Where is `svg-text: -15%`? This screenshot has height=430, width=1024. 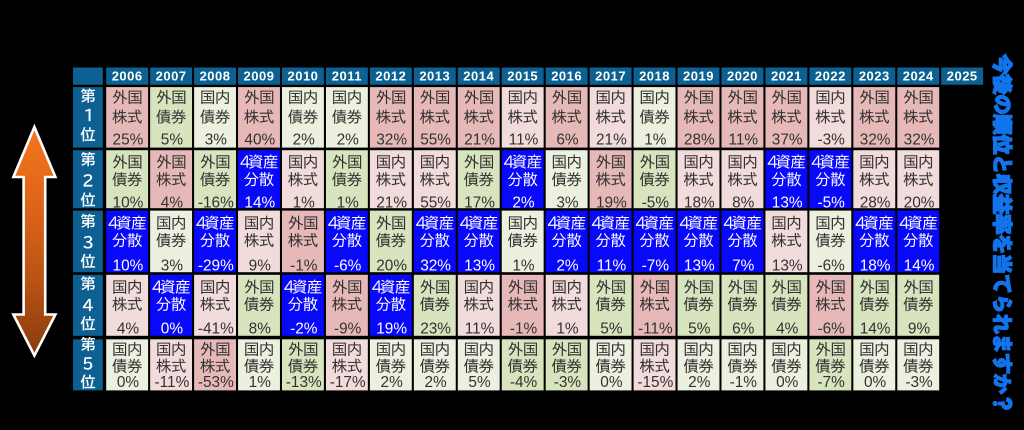
svg-text: -15% is located at coordinates (655, 382).